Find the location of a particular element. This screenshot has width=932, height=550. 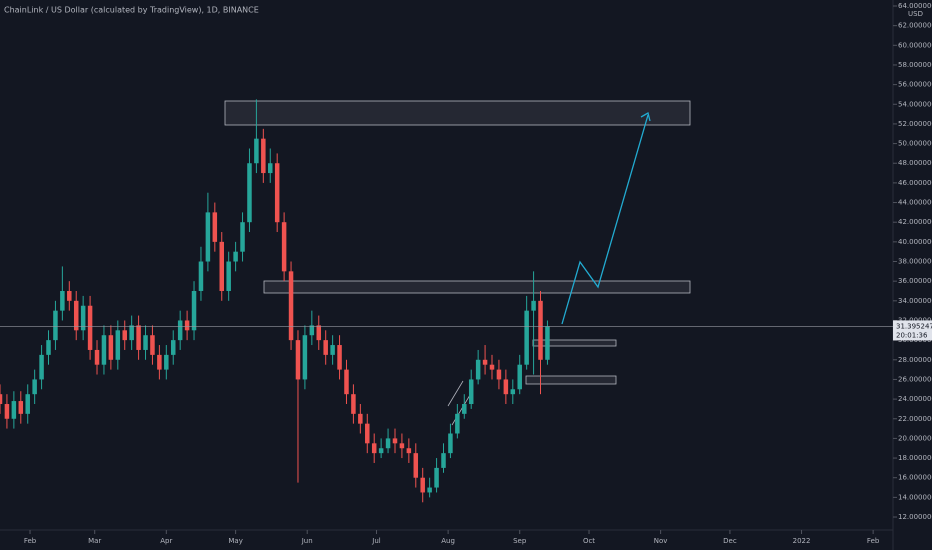

x-tick-label: Oct is located at coordinates (589, 541).